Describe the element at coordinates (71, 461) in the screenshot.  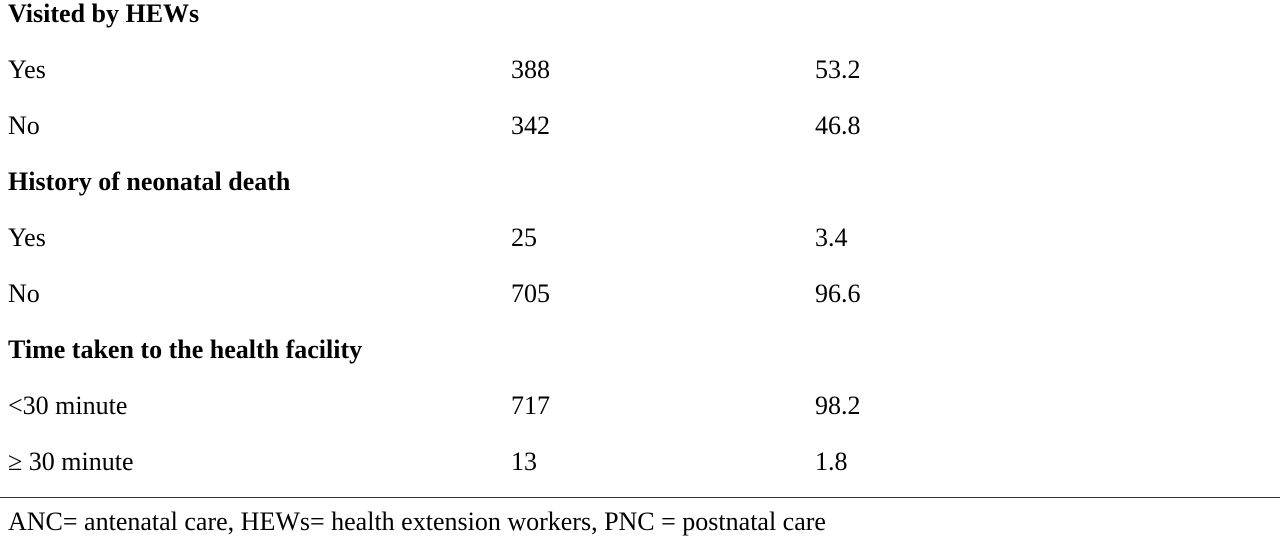
I see `row-label: ≥ 30 minute` at that location.